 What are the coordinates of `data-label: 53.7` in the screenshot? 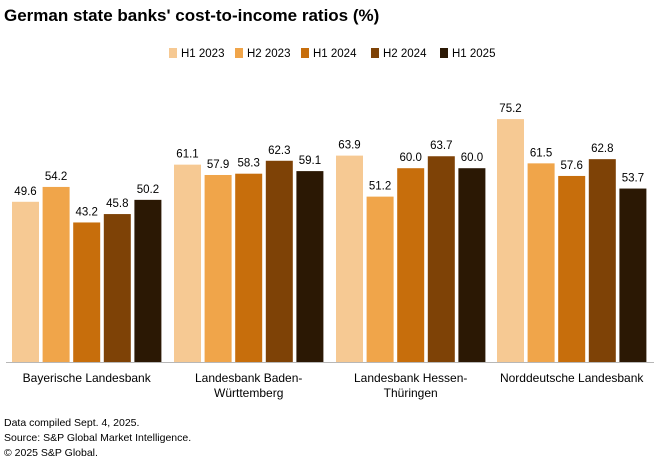 It's located at (633, 179).